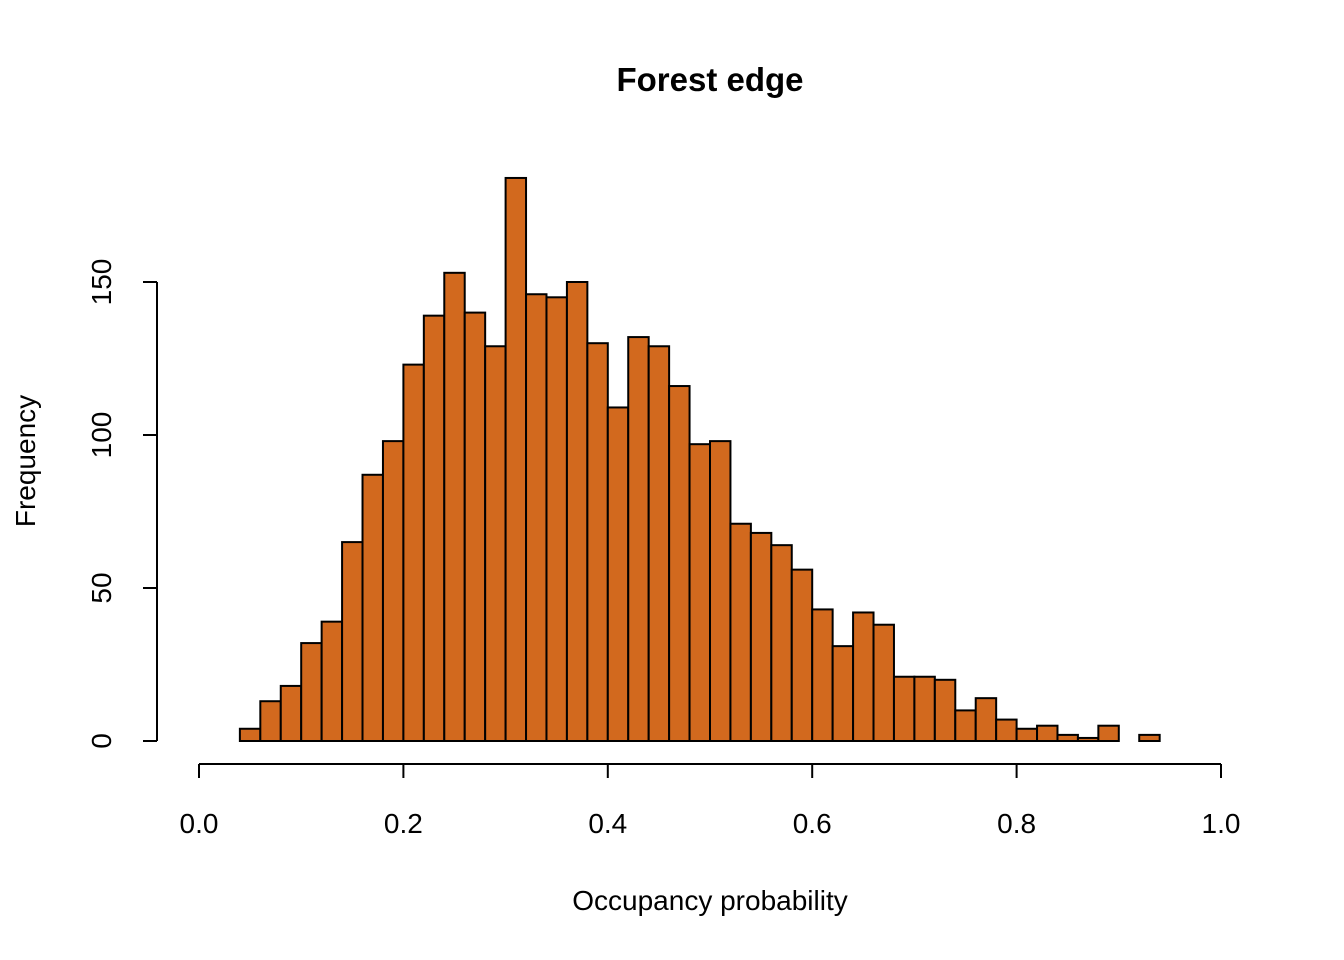 The width and height of the screenshot is (1344, 960). I want to click on x-tick-label: 0.4, so click(607, 823).